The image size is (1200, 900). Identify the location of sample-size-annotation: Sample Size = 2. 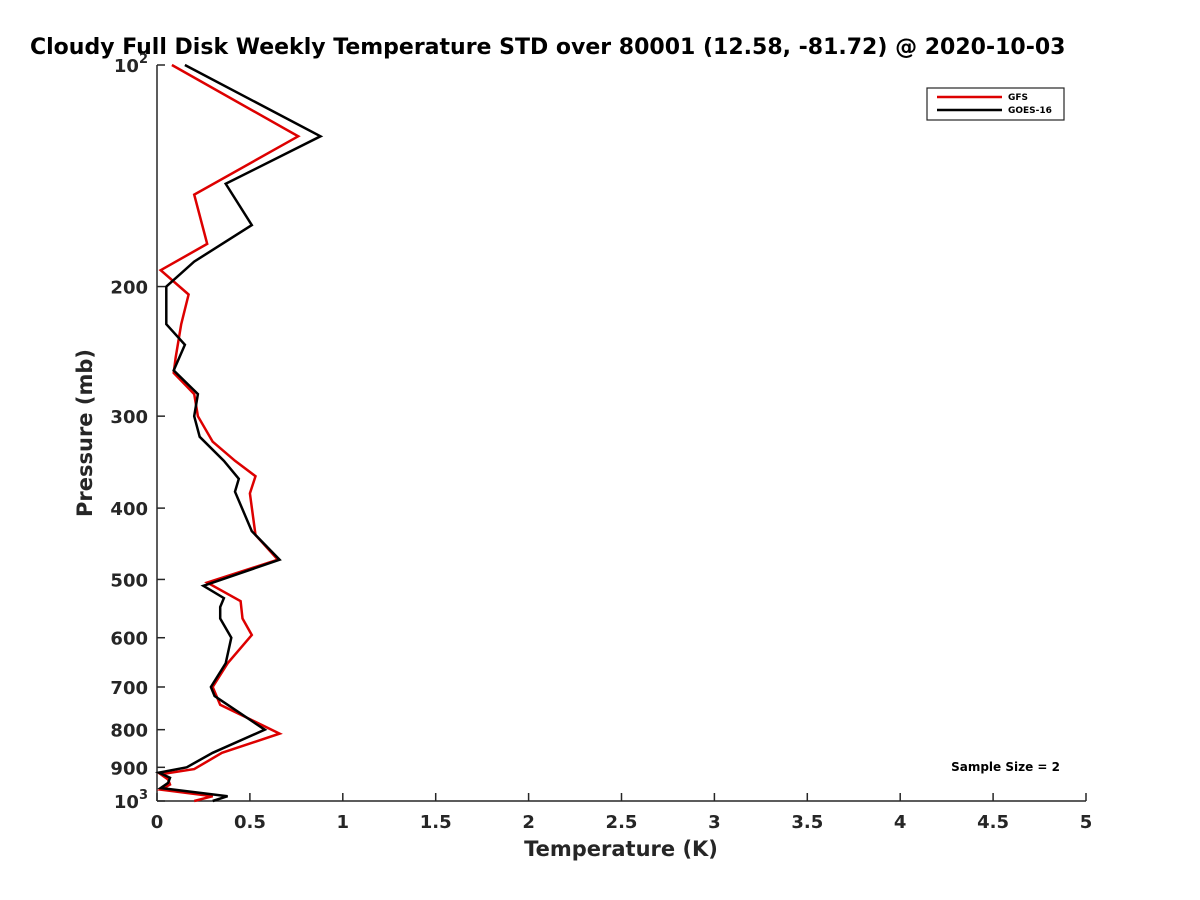
(1005, 767).